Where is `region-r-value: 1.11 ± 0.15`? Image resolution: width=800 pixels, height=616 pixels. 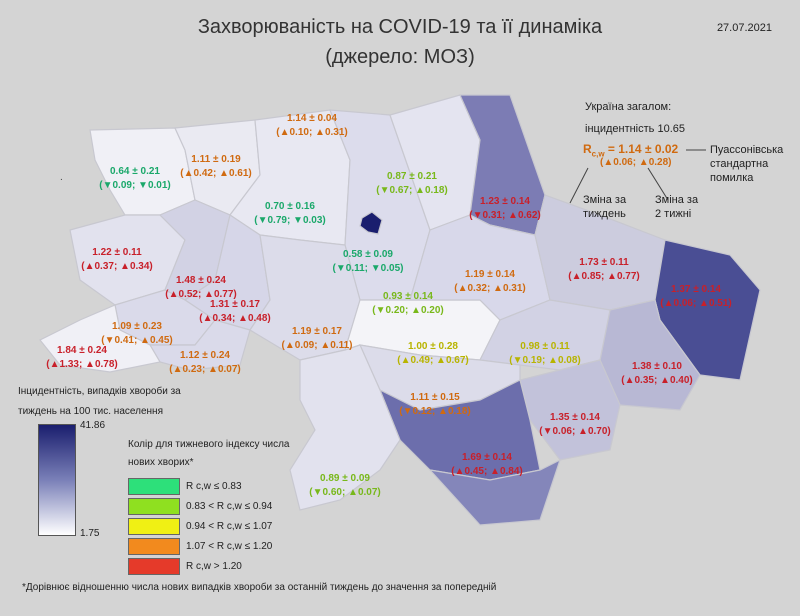 region-r-value: 1.11 ± 0.15 is located at coordinates (435, 397).